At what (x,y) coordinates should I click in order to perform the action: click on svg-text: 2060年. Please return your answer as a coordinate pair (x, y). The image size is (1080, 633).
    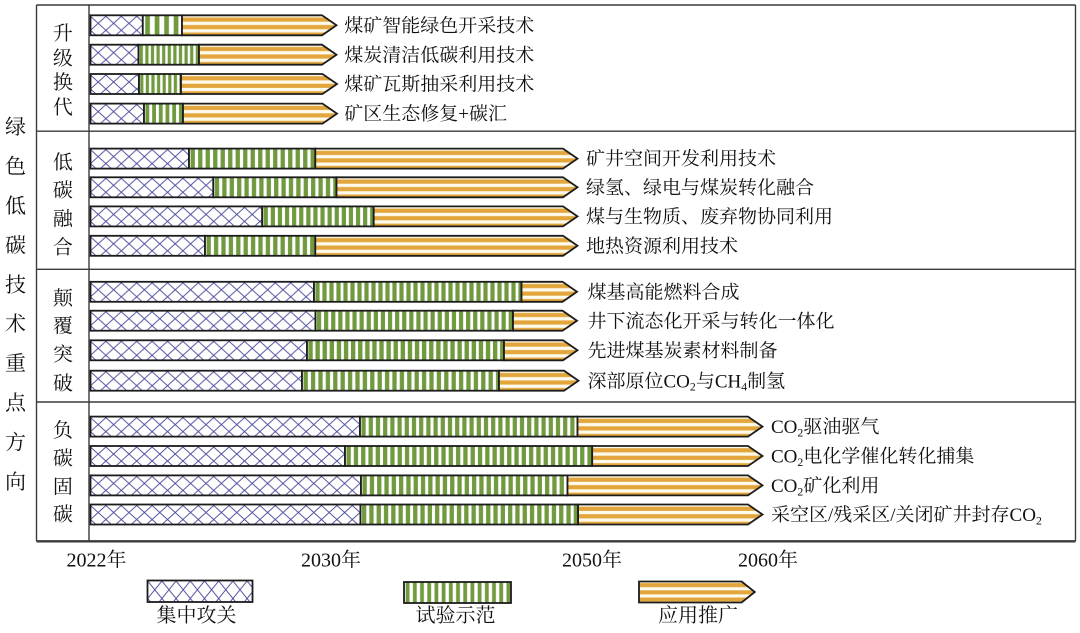
    Looking at the image, I should click on (768, 560).